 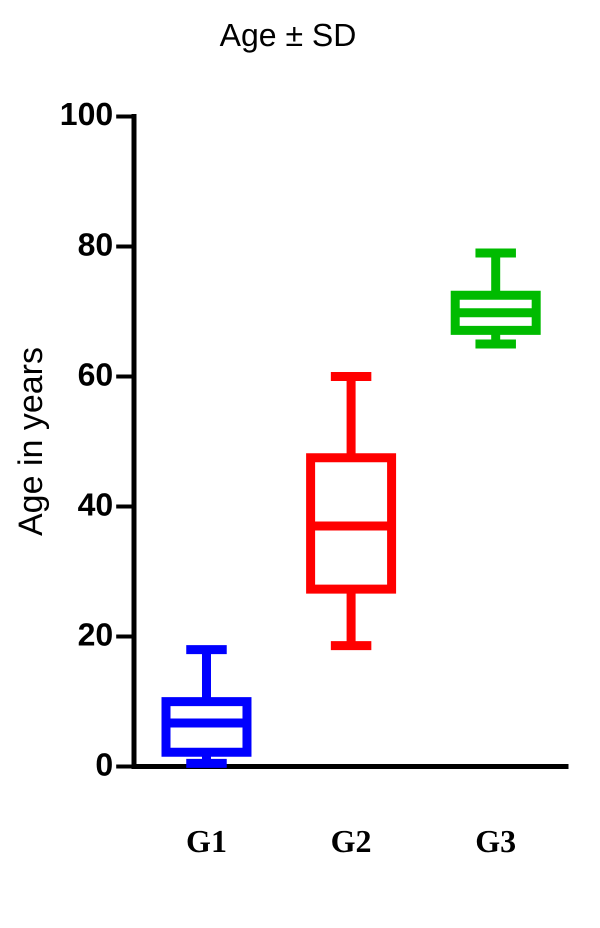 What do you see at coordinates (351, 841) in the screenshot?
I see `x-tick-label: G2` at bounding box center [351, 841].